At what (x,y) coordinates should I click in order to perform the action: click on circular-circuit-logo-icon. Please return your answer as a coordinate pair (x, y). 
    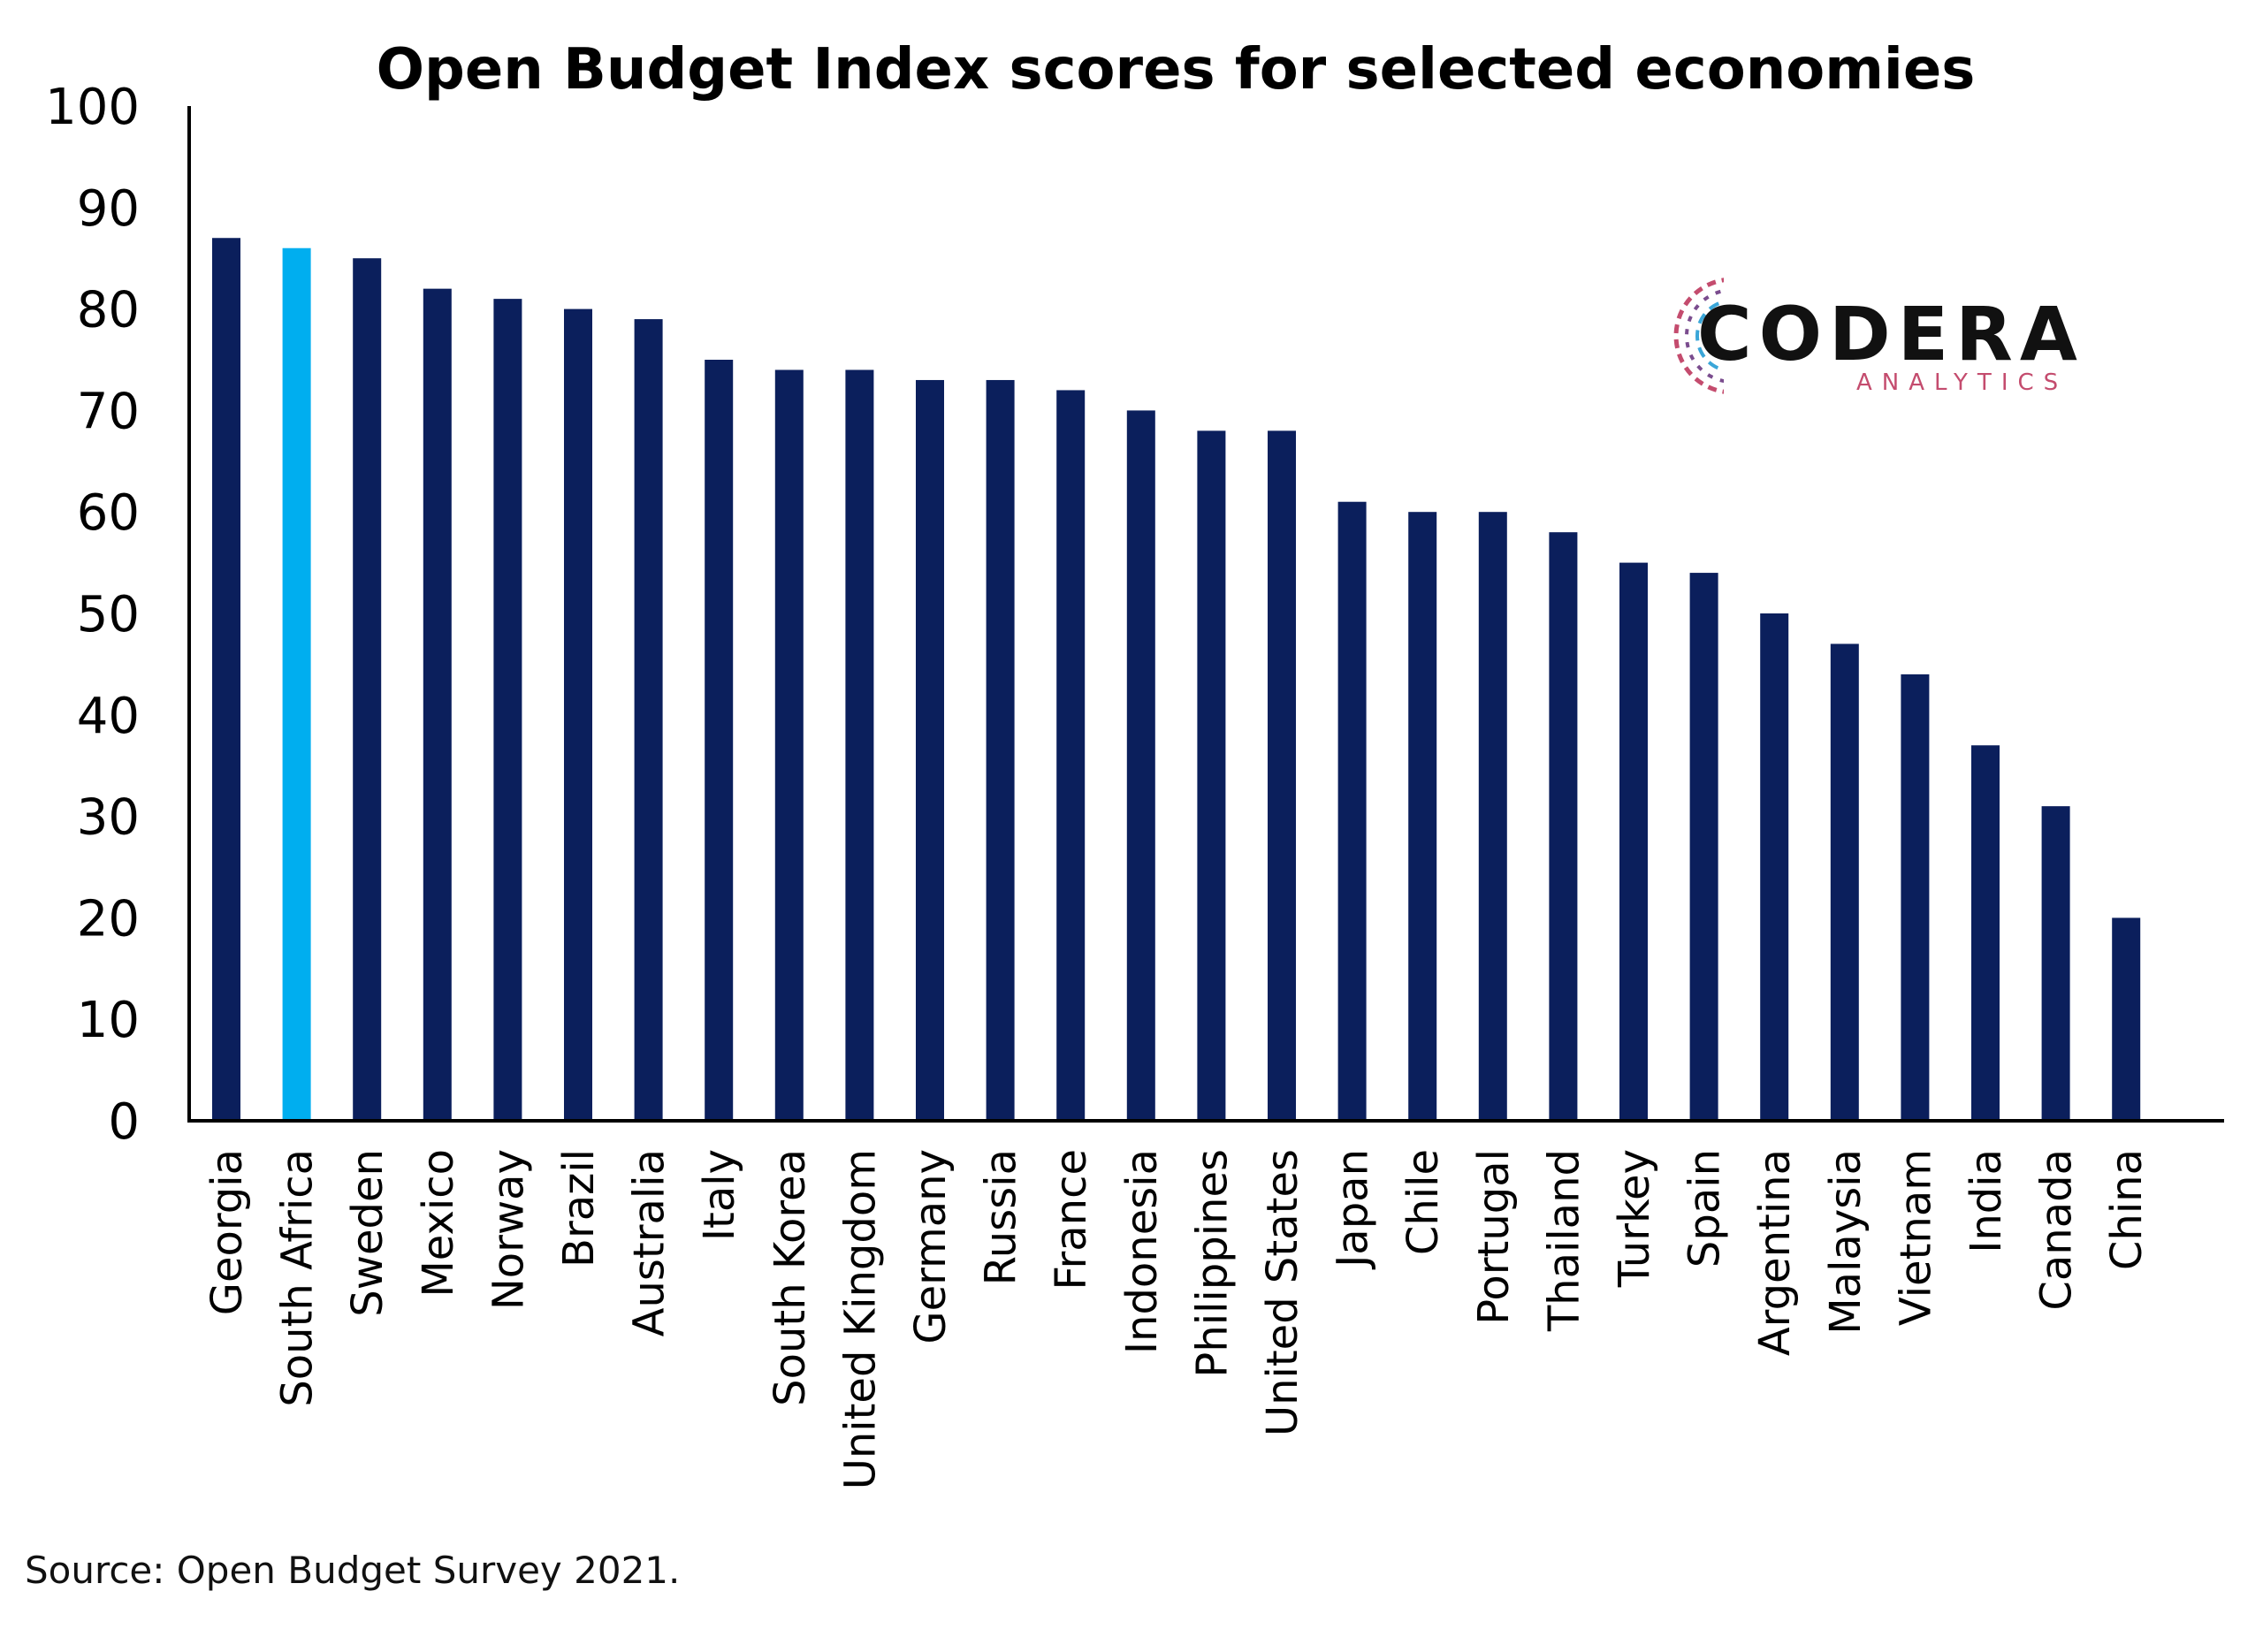
    Looking at the image, I should click on (1738, 336).